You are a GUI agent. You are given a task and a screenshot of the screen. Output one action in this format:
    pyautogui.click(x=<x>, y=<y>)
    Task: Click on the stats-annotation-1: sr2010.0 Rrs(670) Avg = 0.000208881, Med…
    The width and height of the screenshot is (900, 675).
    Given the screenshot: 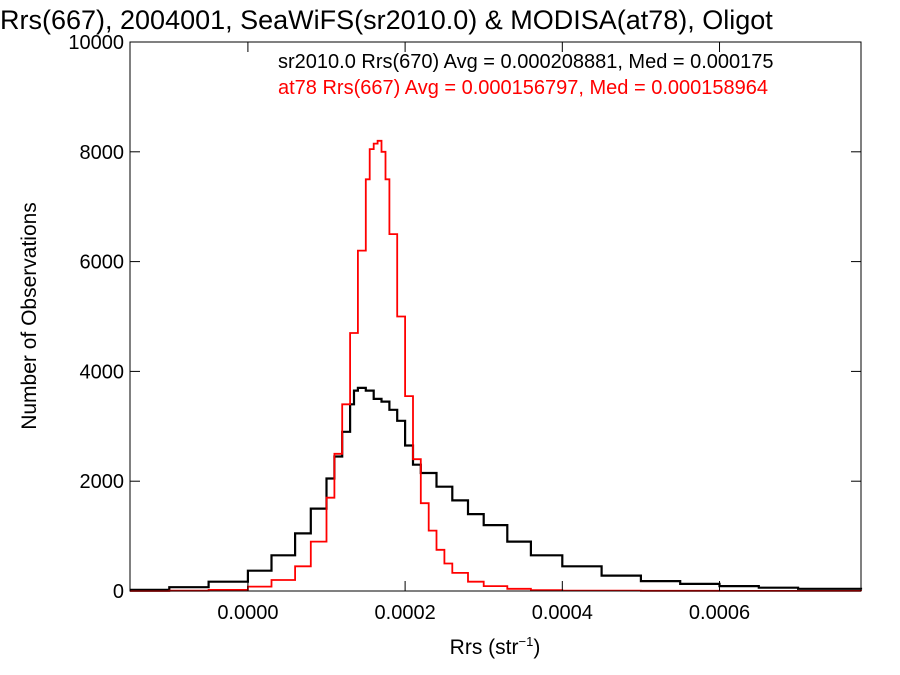 What is the action you would take?
    pyautogui.click(x=526, y=62)
    